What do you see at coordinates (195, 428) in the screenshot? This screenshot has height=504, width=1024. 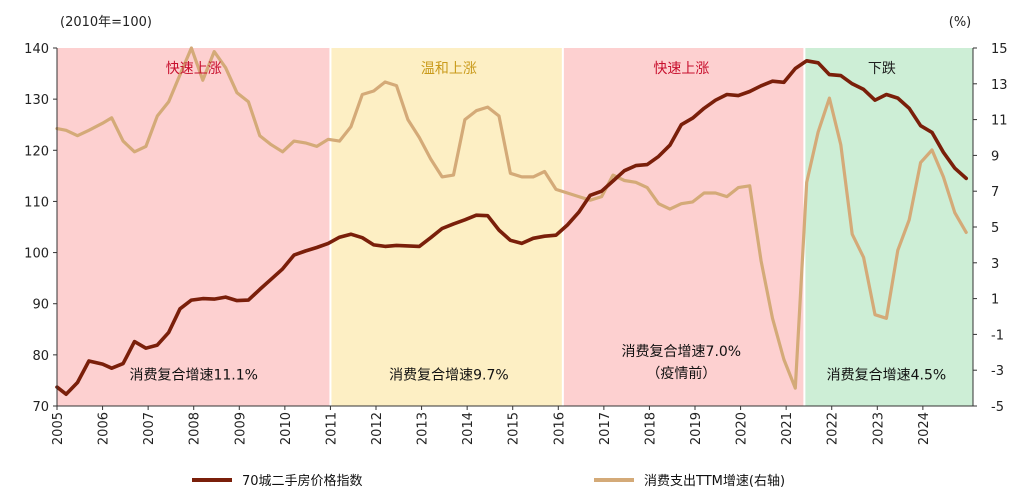 I see `x-tick-label: 2008` at bounding box center [195, 428].